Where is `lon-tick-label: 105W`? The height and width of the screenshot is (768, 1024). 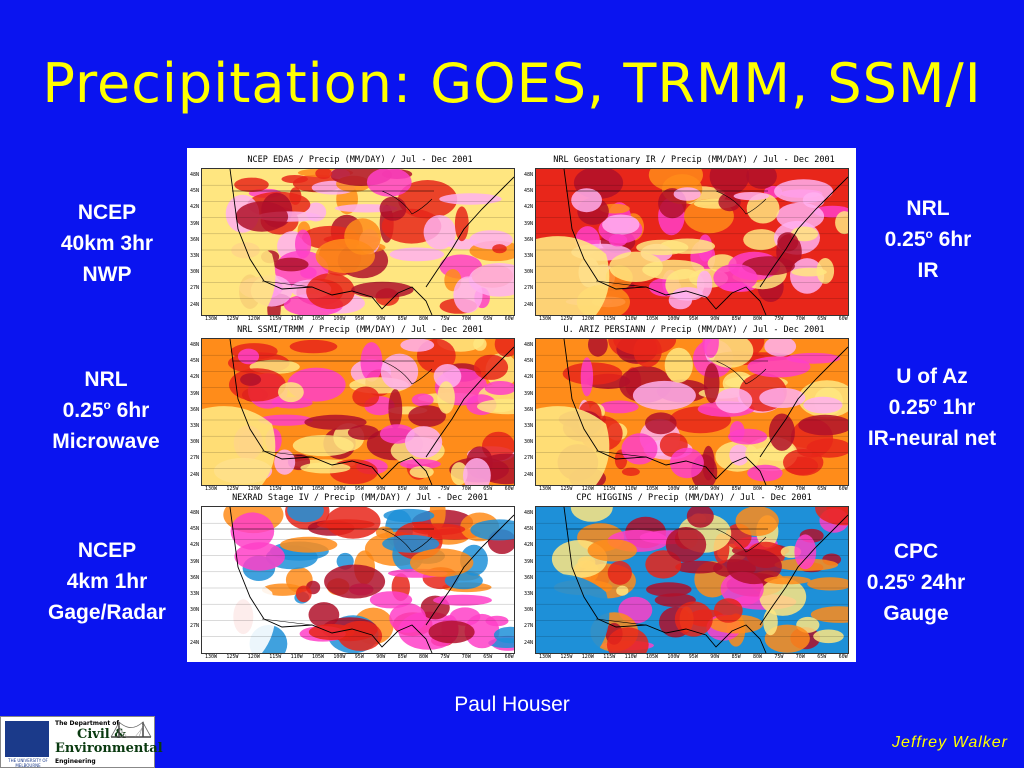
lon-tick-label: 105W is located at coordinates (318, 657).